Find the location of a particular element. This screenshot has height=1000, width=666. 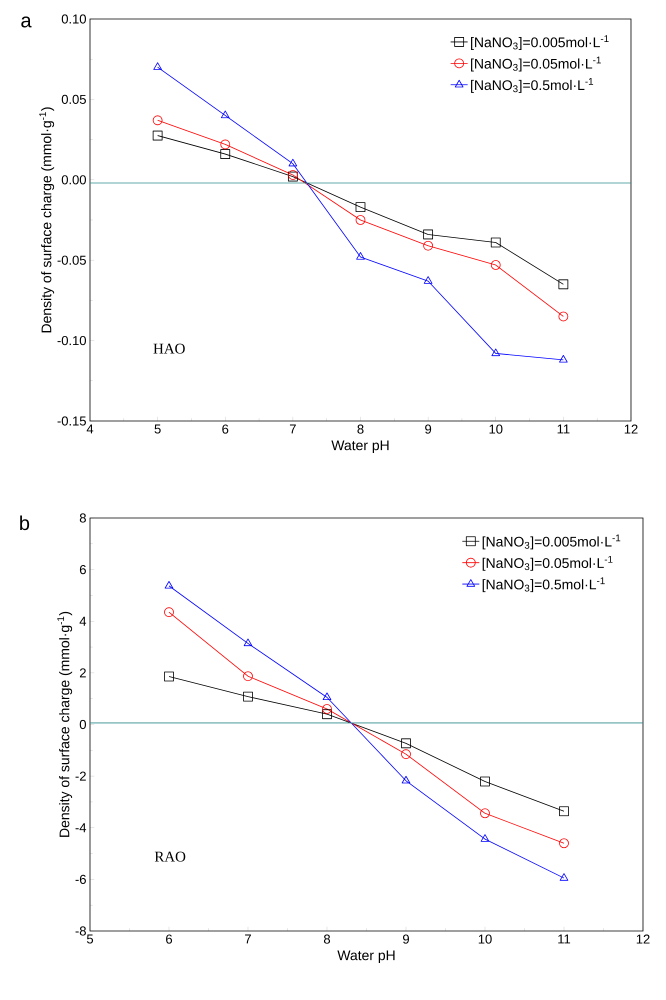

y-tick-label: 2 is located at coordinates (83, 673).